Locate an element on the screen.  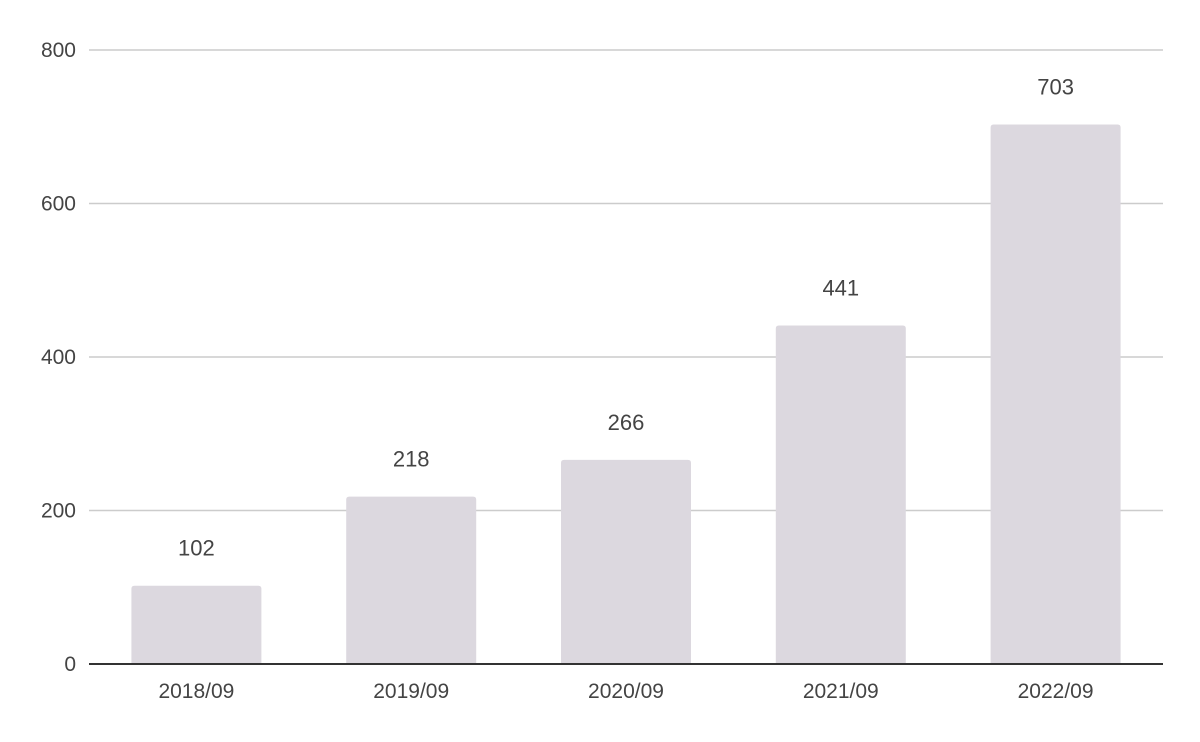
data-label: 266 is located at coordinates (626, 422).